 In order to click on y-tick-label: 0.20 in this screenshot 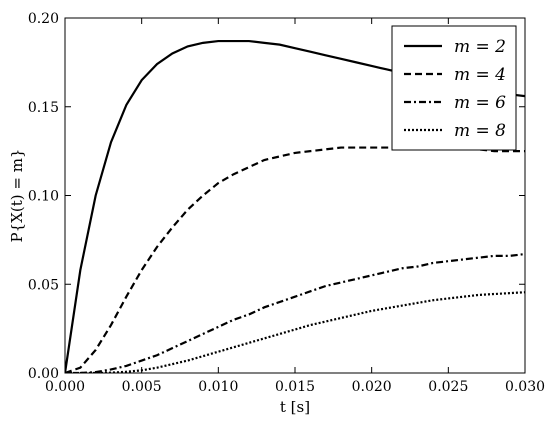, I will do `click(43, 19)`.